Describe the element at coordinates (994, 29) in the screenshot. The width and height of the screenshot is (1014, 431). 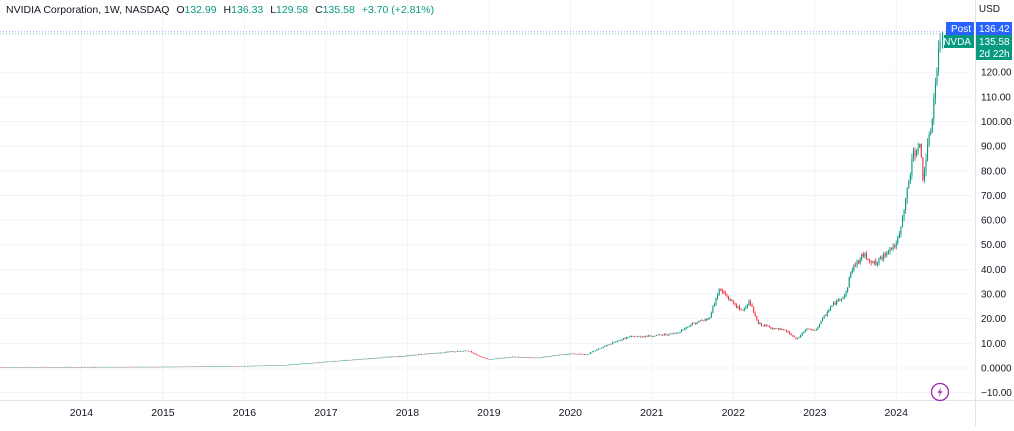
I see `post-value: 136.42` at that location.